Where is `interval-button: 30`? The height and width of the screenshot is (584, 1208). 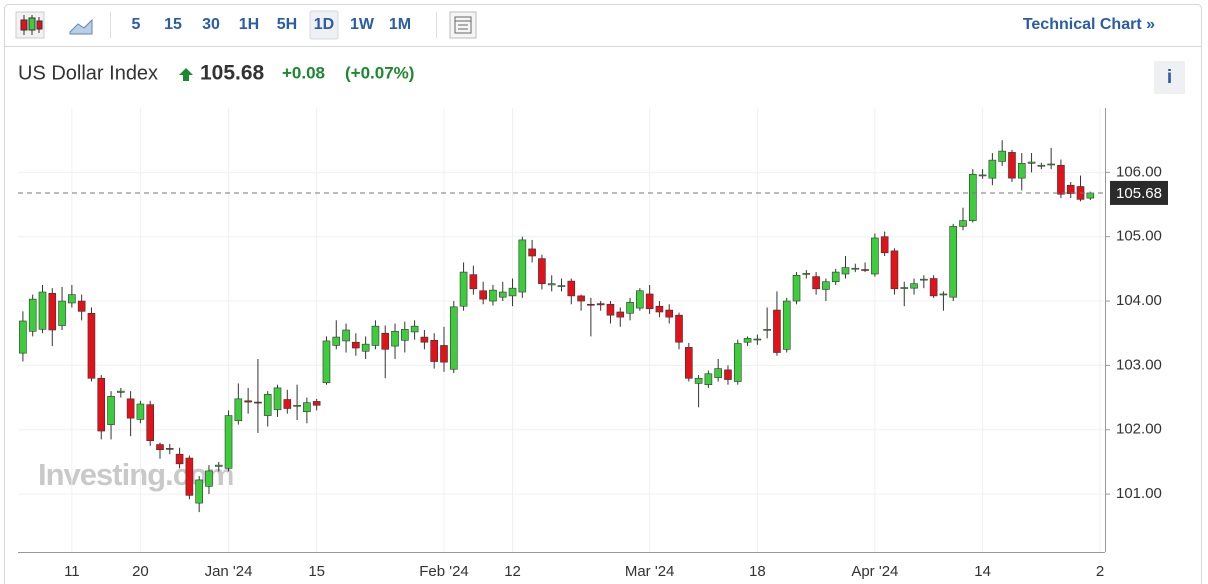 interval-button: 30 is located at coordinates (211, 24).